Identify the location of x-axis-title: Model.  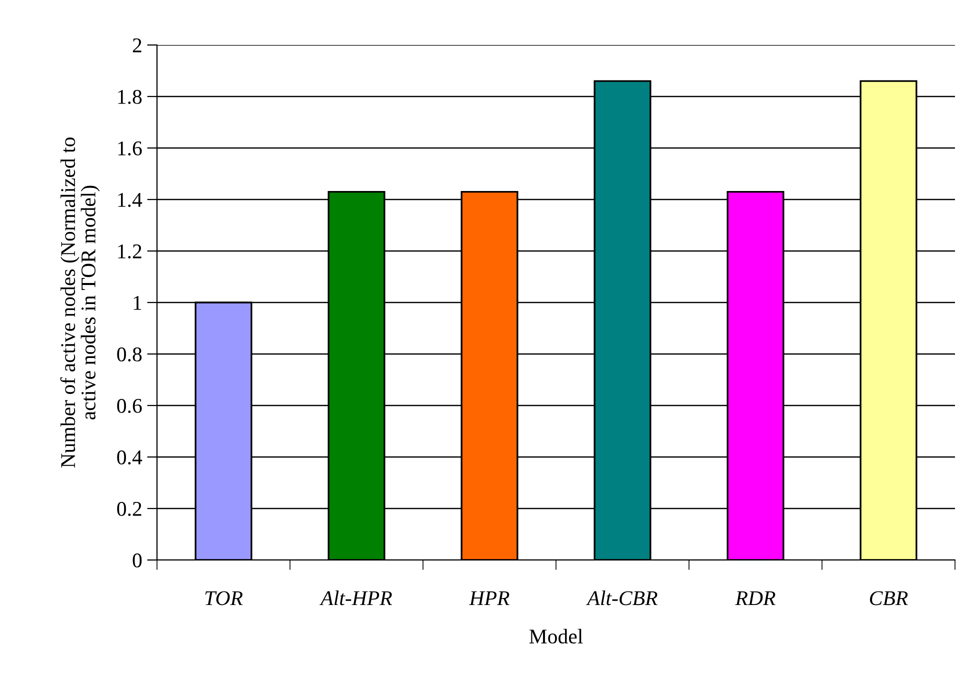
(556, 636).